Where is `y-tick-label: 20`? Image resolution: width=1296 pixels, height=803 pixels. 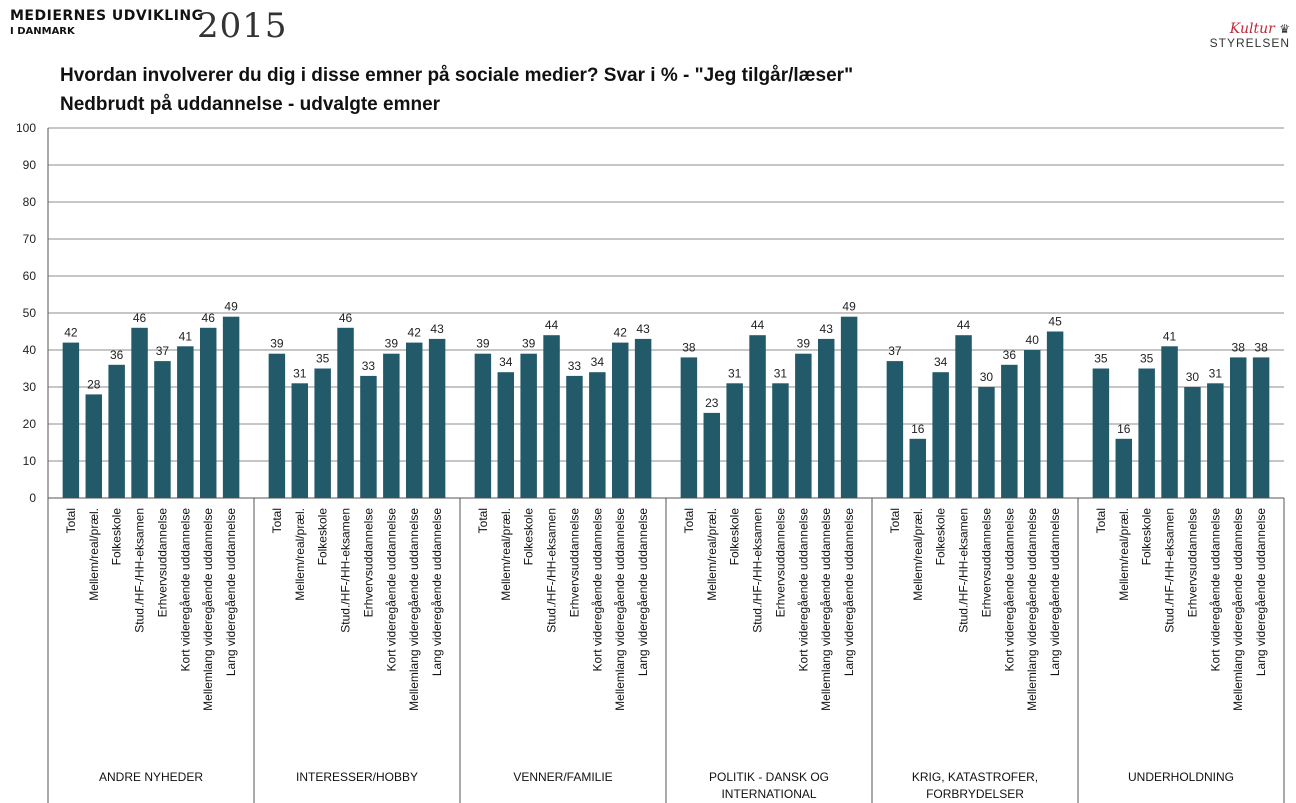
y-tick-label: 20 is located at coordinates (30, 424).